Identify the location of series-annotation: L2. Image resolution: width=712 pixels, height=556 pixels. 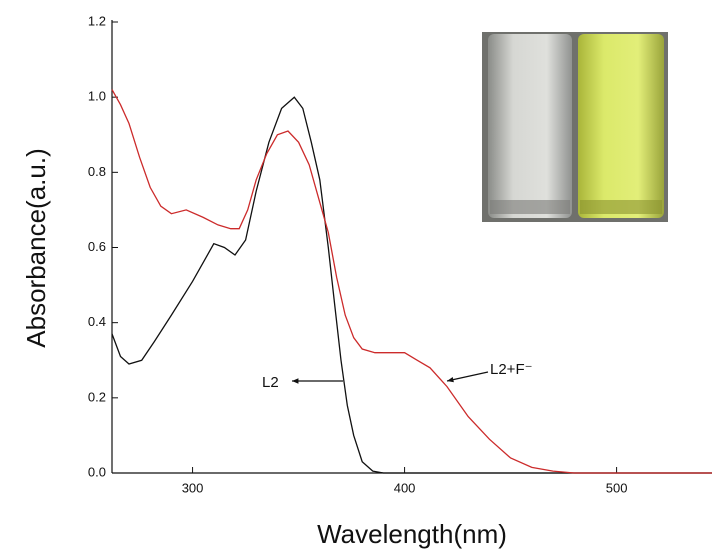
(270, 382).